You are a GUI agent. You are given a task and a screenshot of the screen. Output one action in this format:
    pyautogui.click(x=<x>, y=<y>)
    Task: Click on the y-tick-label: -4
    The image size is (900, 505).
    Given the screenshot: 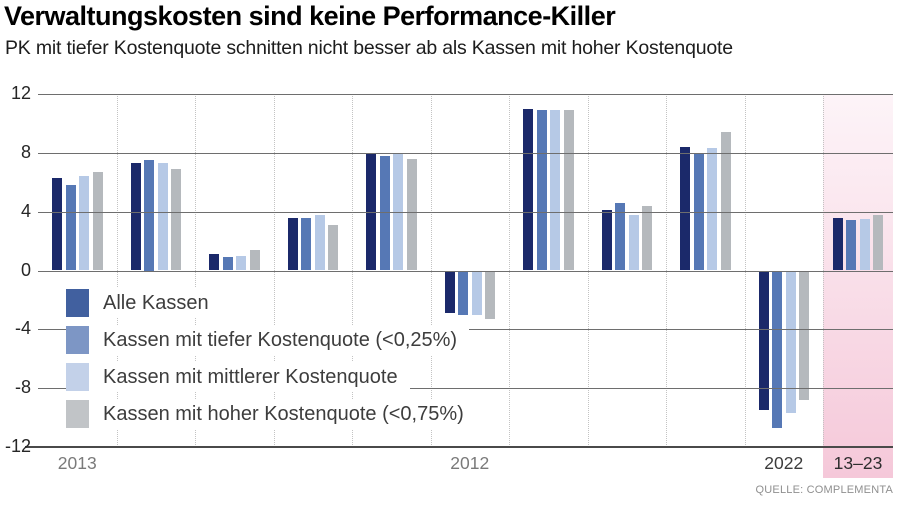 What is the action you would take?
    pyautogui.click(x=22, y=328)
    